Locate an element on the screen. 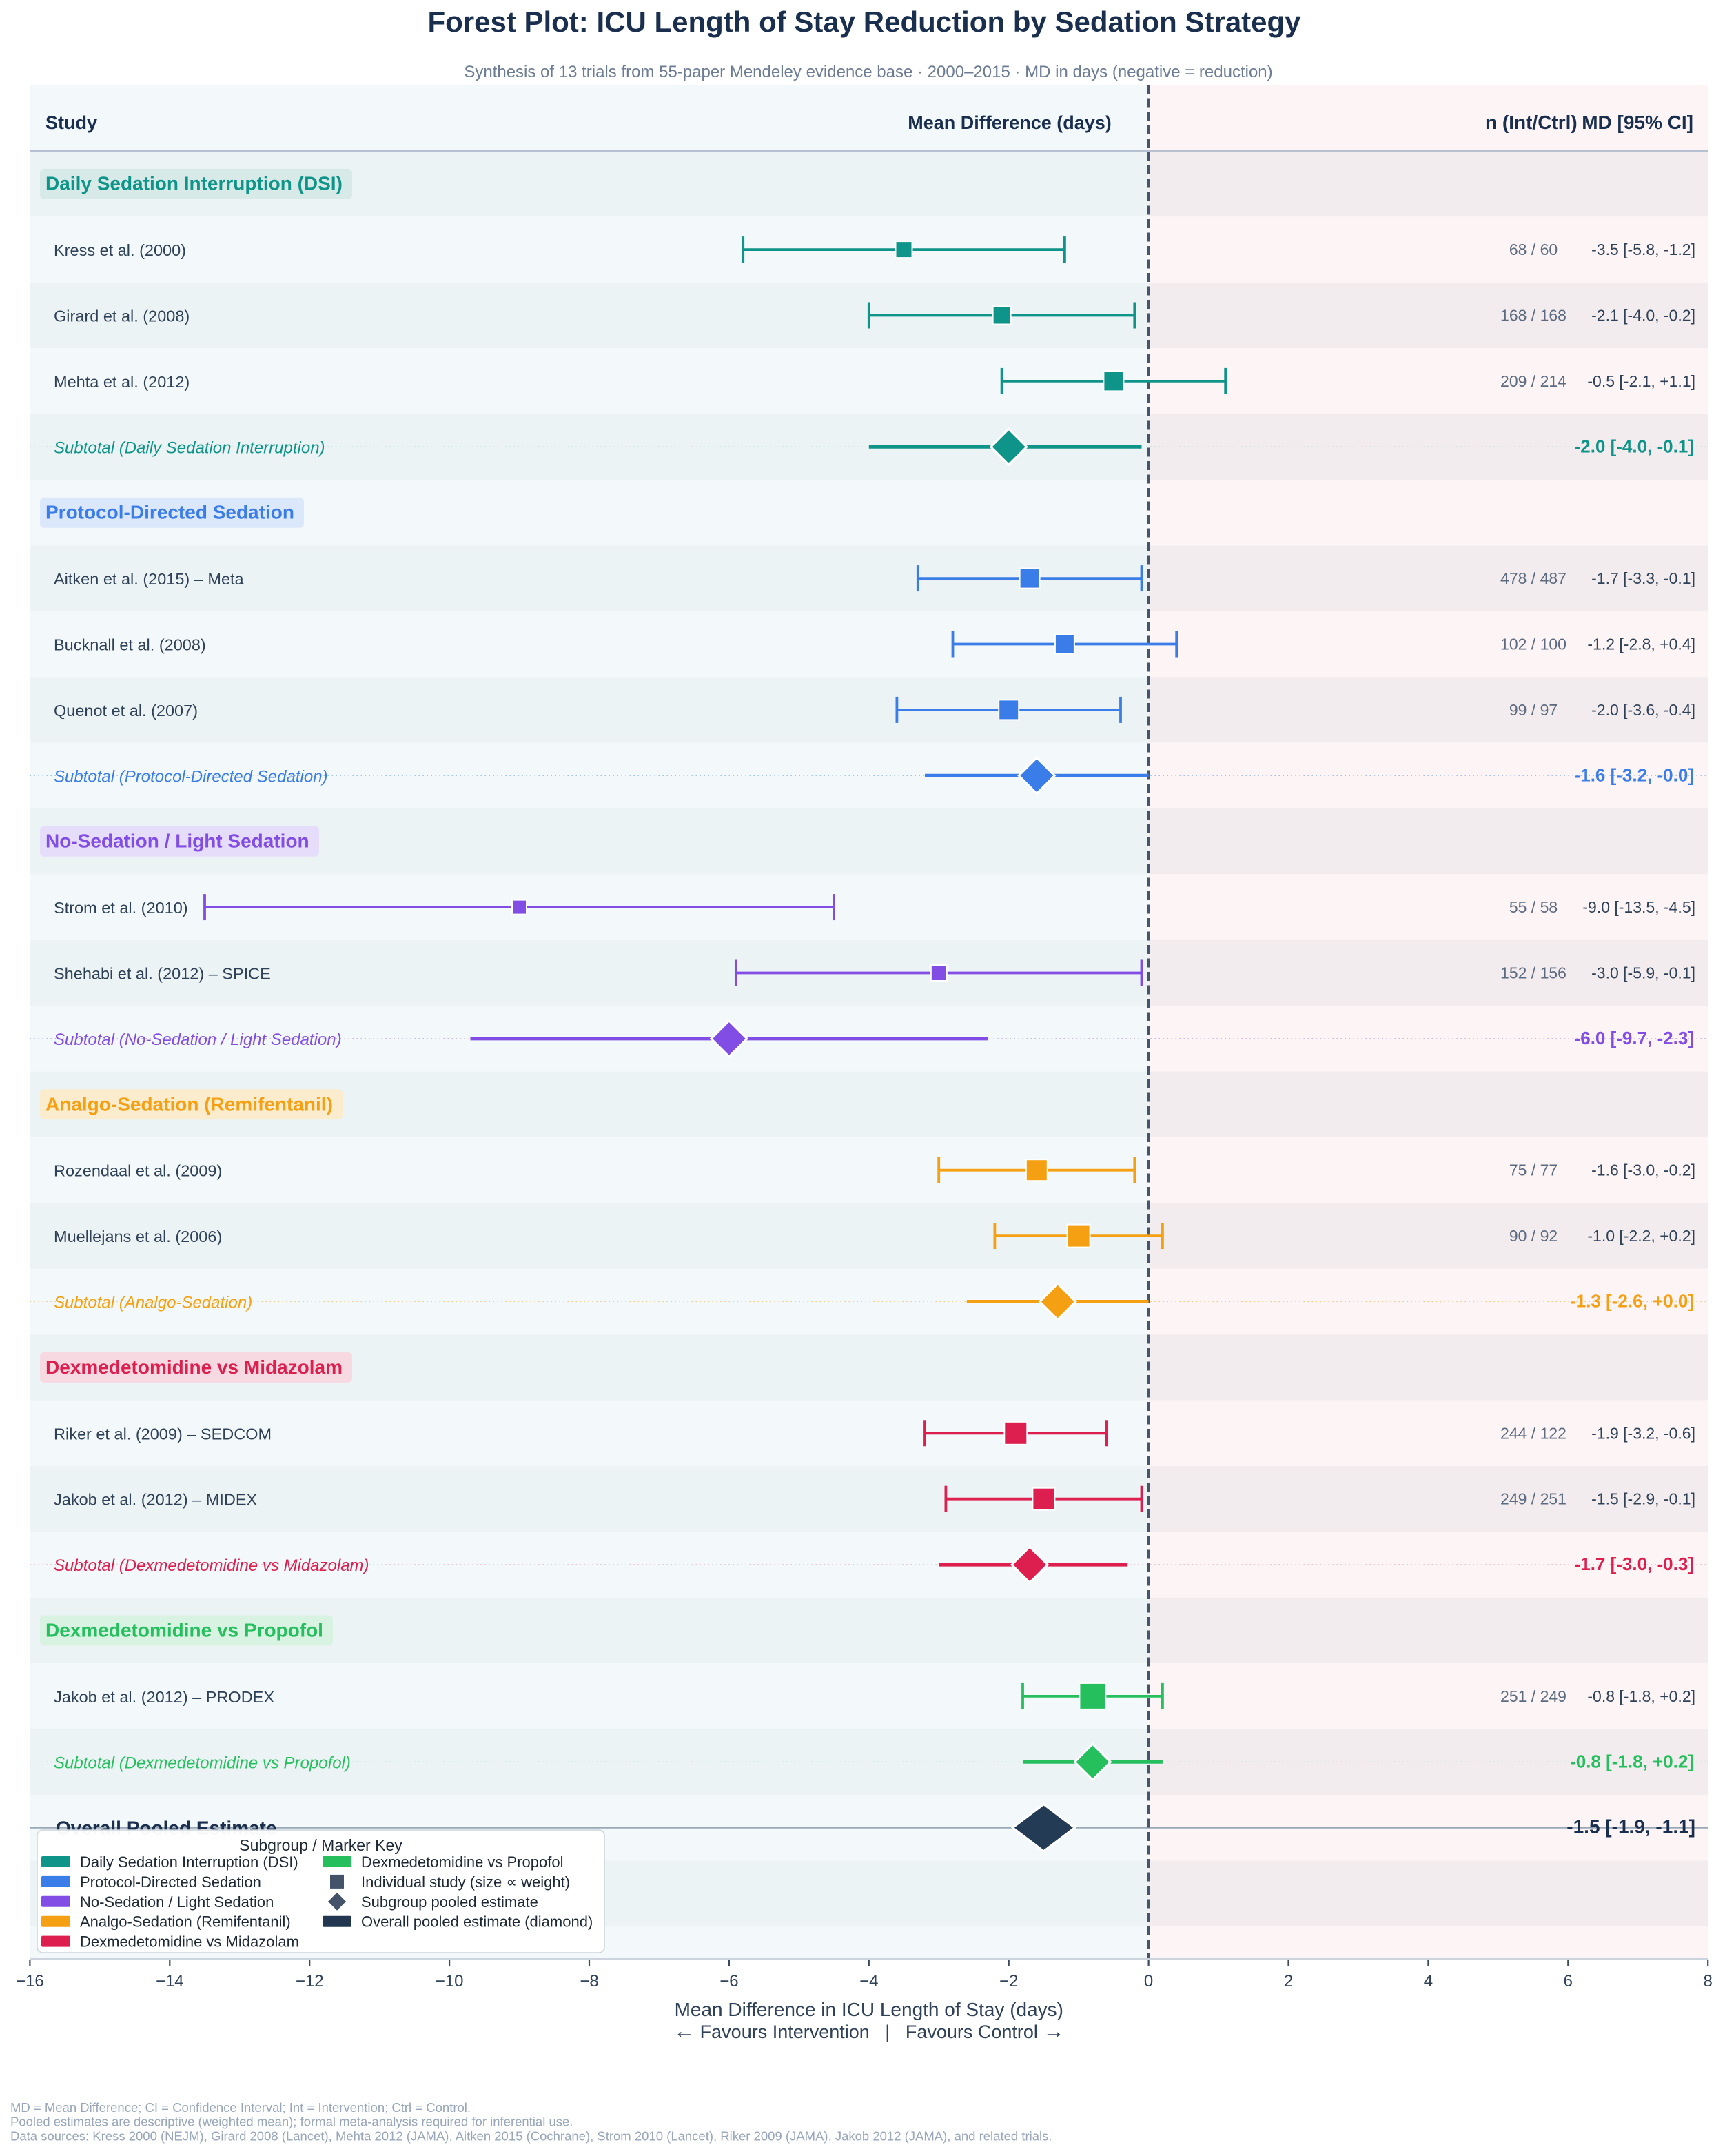  svg-text: −12 is located at coordinates (310, 1981).